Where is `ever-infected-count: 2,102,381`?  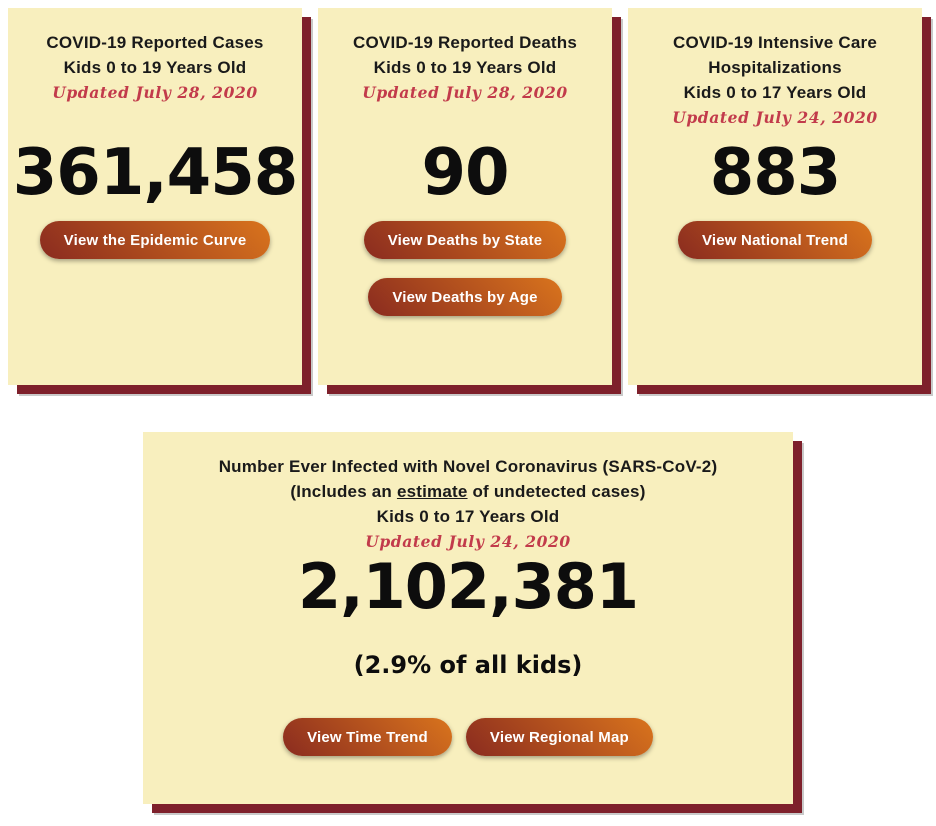
ever-infected-count: 2,102,381 is located at coordinates (468, 586).